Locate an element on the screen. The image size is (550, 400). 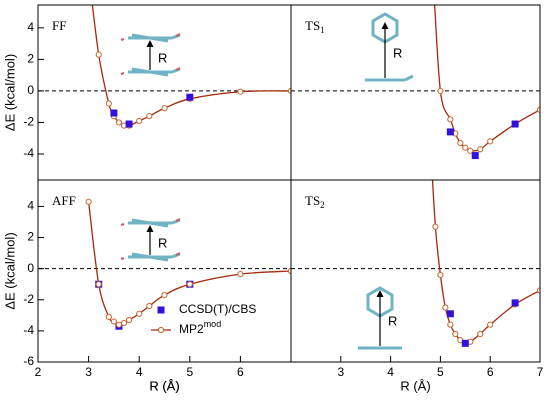
x-tick-label: 7 is located at coordinates (540, 372).